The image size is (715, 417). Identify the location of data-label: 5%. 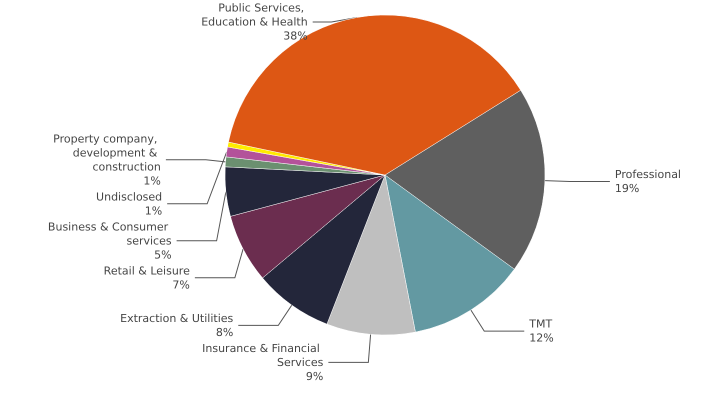
(163, 255).